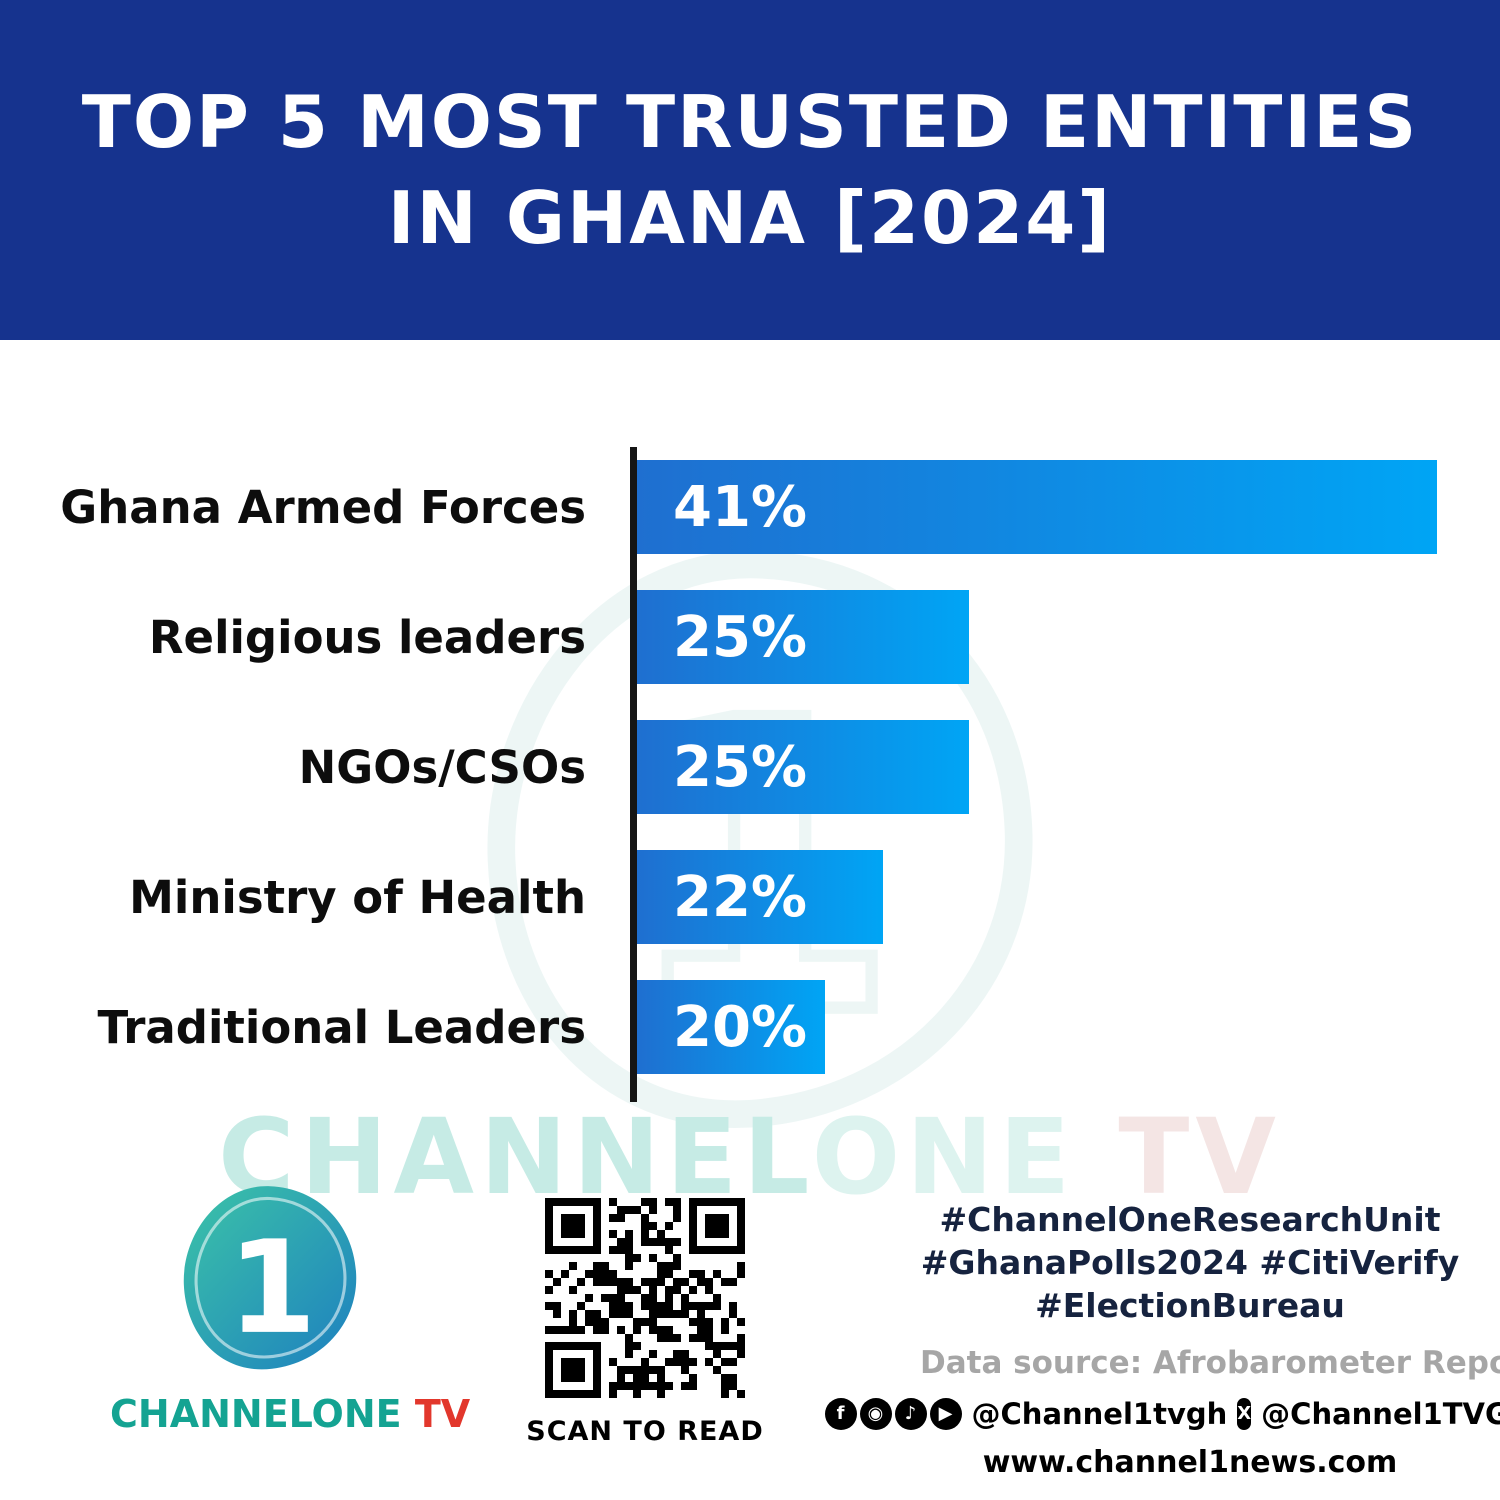 The width and height of the screenshot is (1500, 1500). I want to click on hashtags-line-2: #GhanaPolls2024 #CitiVerify, so click(1190, 1262).